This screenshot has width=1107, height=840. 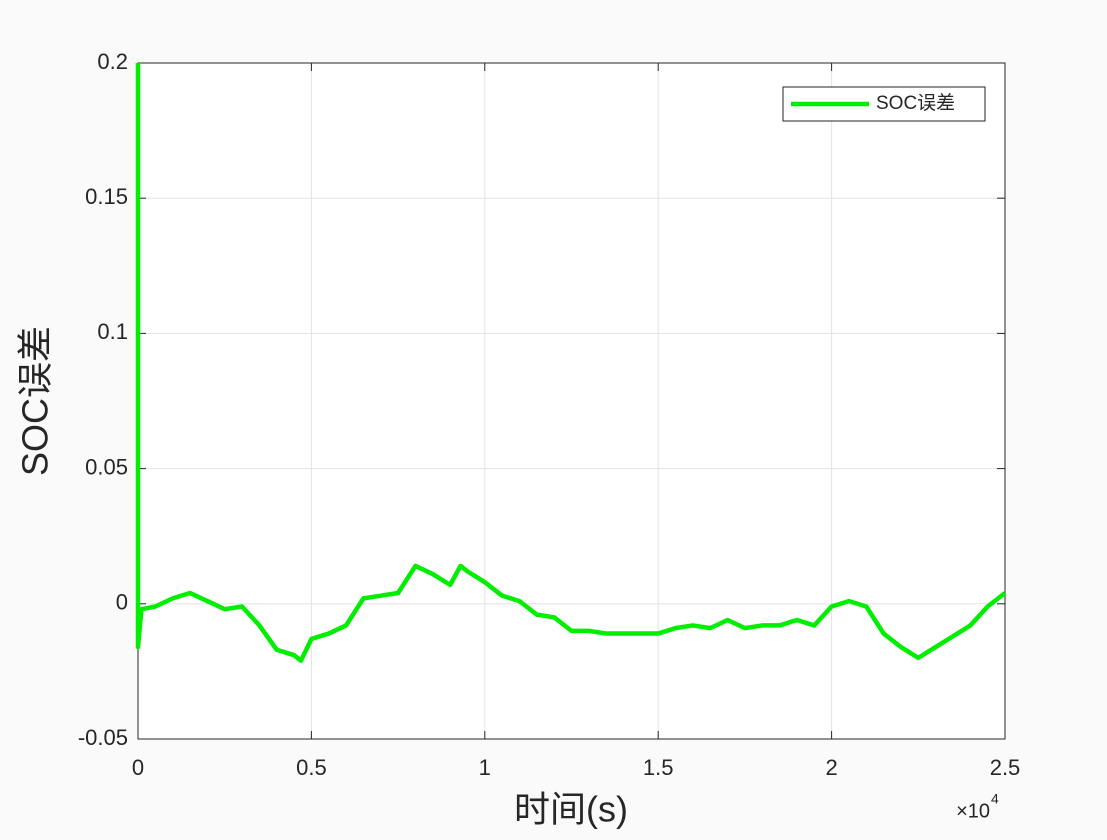 What do you see at coordinates (122, 602) in the screenshot?
I see `y-tick-label: 0` at bounding box center [122, 602].